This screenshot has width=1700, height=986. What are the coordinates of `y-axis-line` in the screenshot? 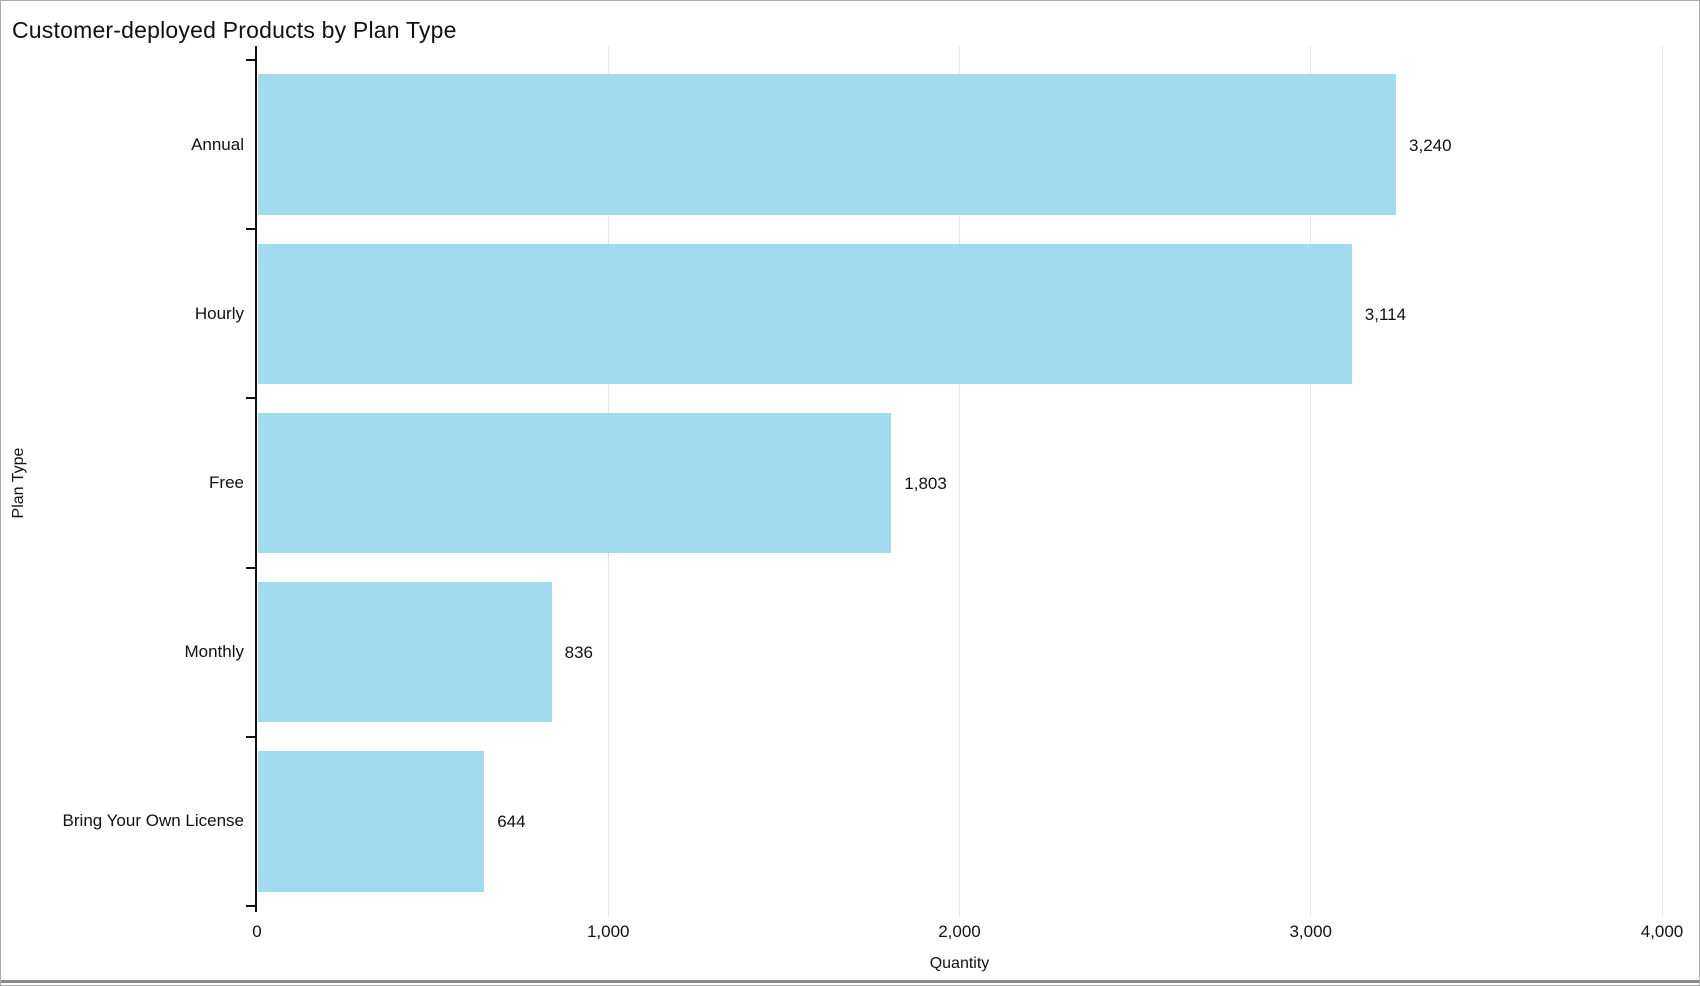 It's located at (256, 479).